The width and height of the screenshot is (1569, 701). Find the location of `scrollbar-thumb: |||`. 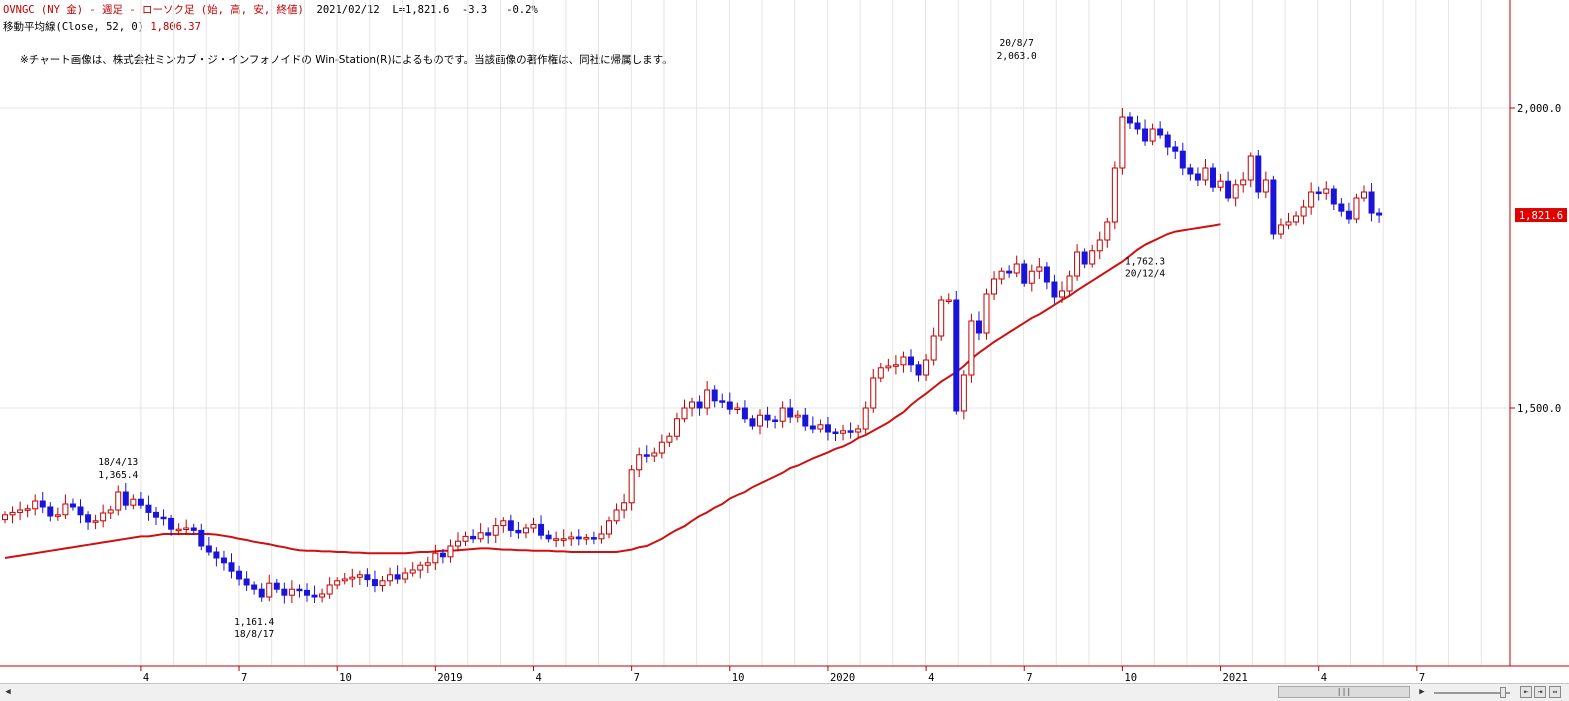

scrollbar-thumb: ||| is located at coordinates (1344, 692).